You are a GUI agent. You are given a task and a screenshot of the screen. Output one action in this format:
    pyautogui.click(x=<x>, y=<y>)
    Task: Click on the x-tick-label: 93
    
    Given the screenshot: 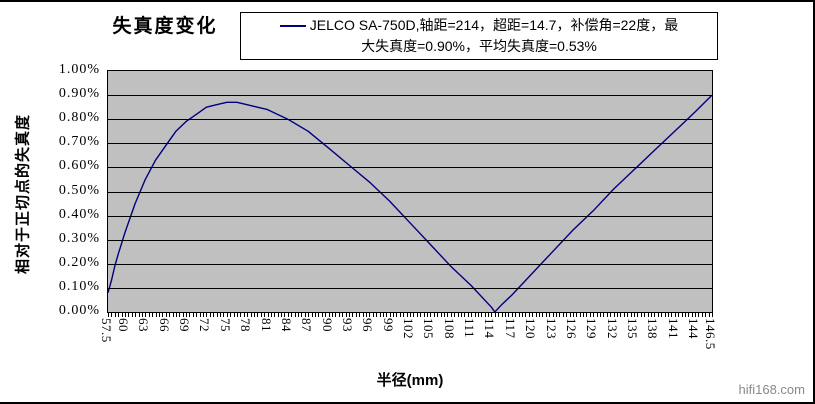 What is the action you would take?
    pyautogui.click(x=347, y=325)
    